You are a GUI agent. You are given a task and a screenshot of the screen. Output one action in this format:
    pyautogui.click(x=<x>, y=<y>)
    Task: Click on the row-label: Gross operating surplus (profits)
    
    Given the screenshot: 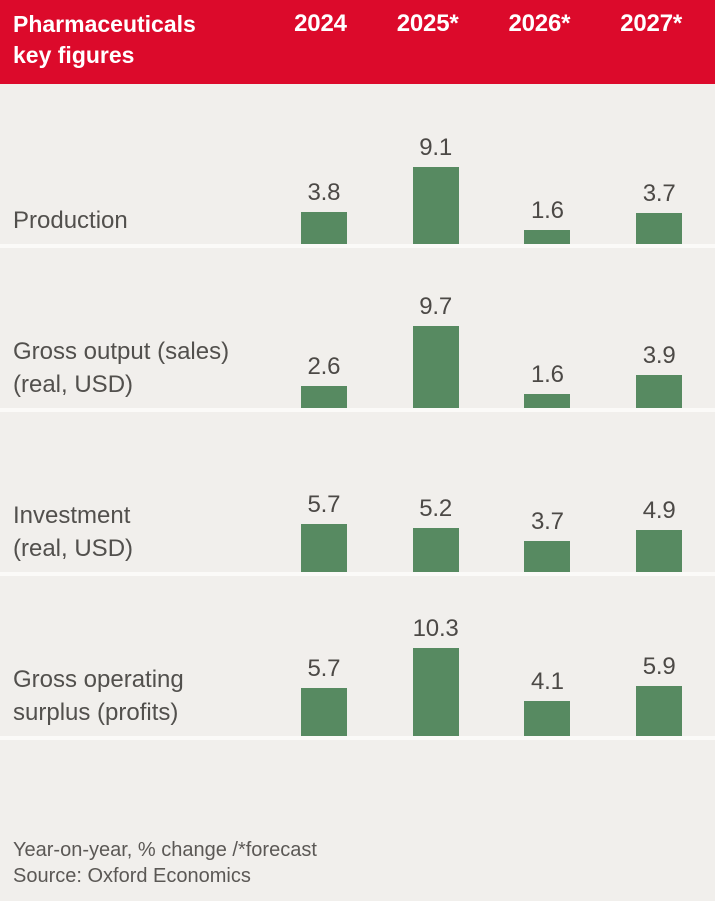 What is the action you would take?
    pyautogui.click(x=134, y=700)
    